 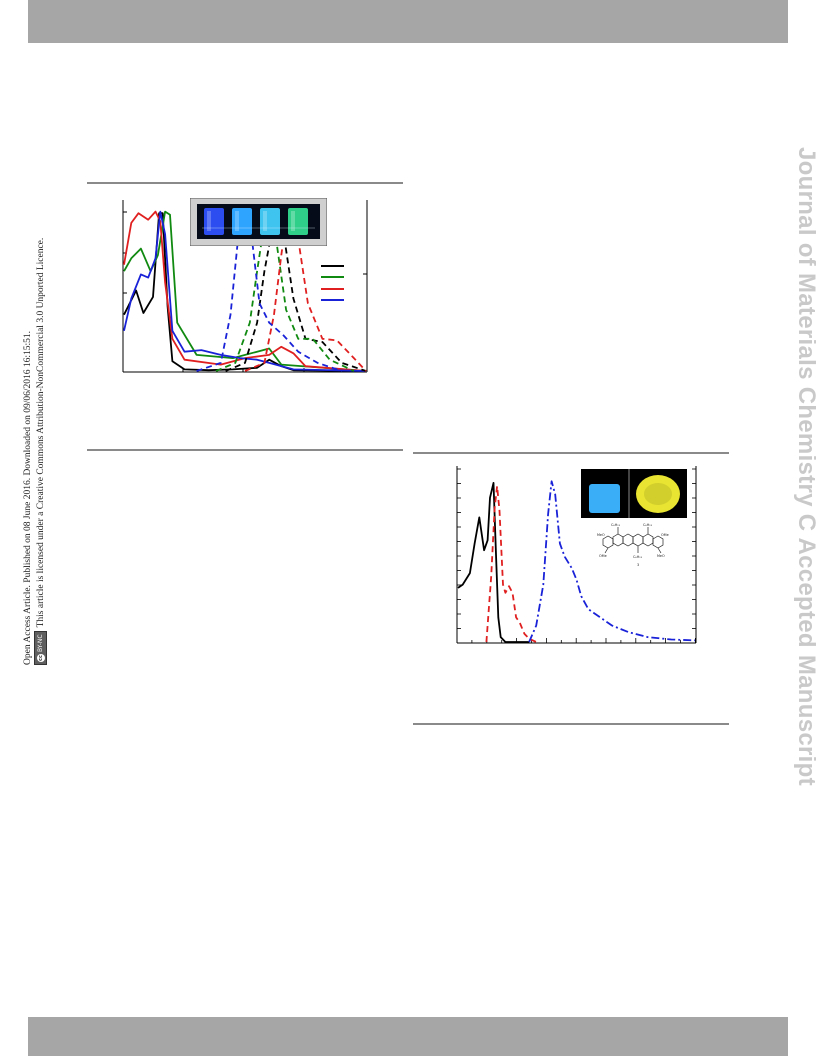 What do you see at coordinates (332, 283) in the screenshot?
I see `figure1-legend` at bounding box center [332, 283].